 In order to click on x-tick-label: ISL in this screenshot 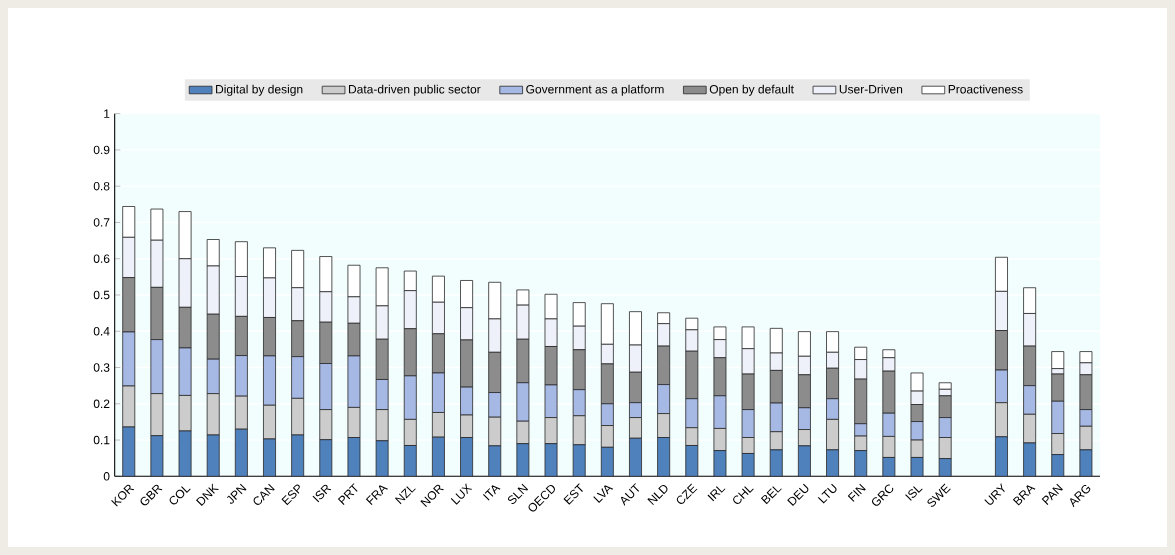, I will do `click(914, 493)`.